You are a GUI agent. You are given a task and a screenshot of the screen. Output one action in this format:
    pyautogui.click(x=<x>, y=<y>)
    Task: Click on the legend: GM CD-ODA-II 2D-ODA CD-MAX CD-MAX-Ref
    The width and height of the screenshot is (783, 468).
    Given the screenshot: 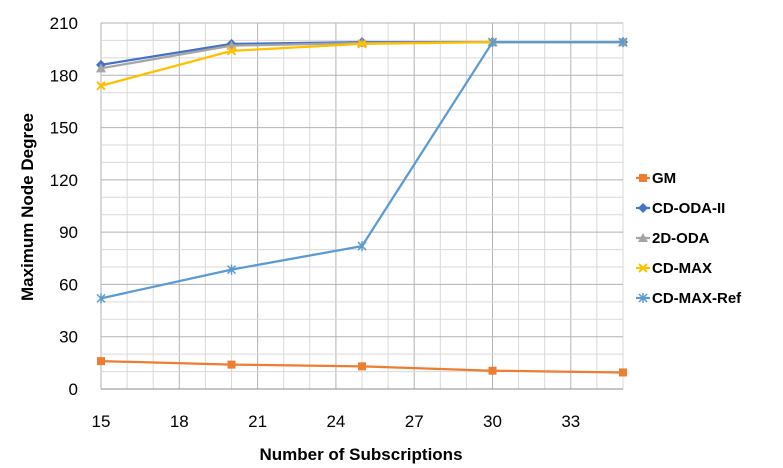 What is the action you would take?
    pyautogui.click(x=689, y=238)
    